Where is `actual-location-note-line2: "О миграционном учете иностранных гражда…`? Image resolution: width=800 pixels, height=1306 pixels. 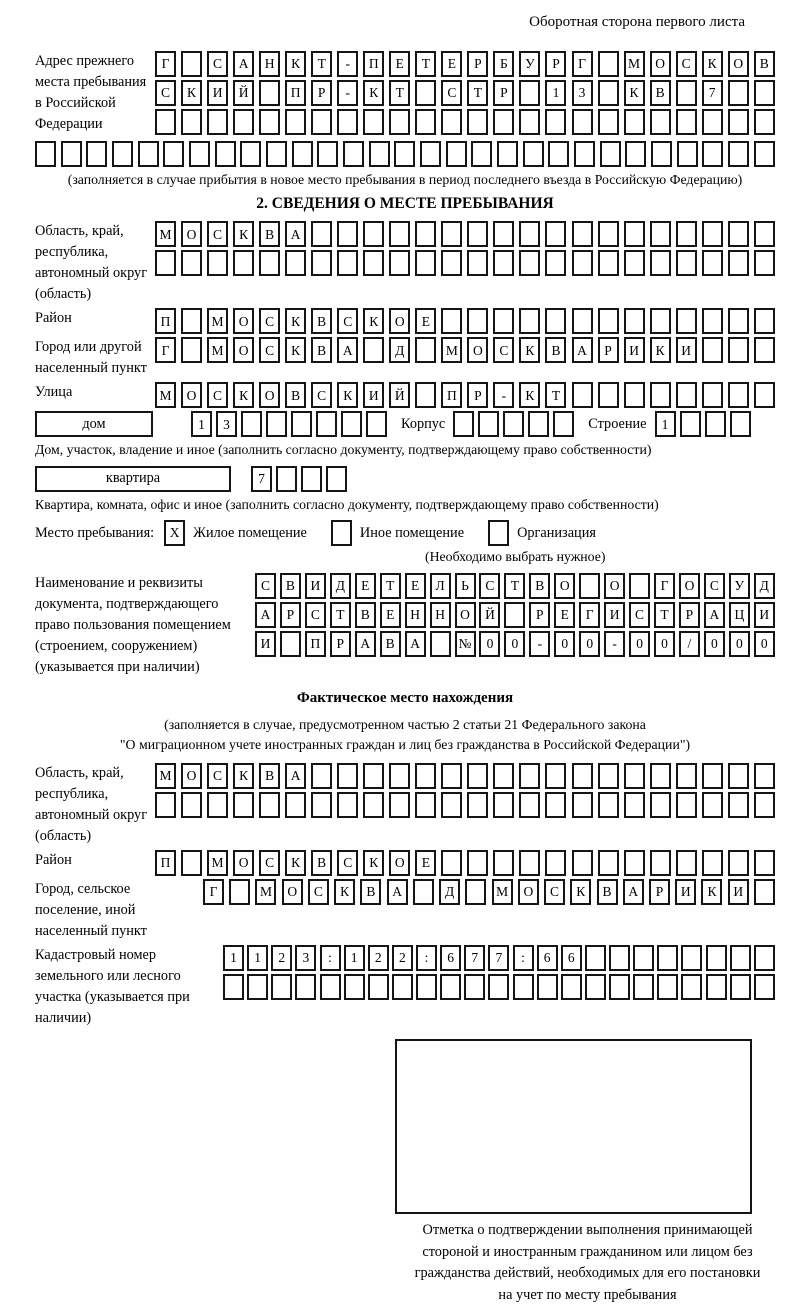 actual-location-note-line2: "О миграционном учете иностранных гражда… is located at coordinates (405, 745).